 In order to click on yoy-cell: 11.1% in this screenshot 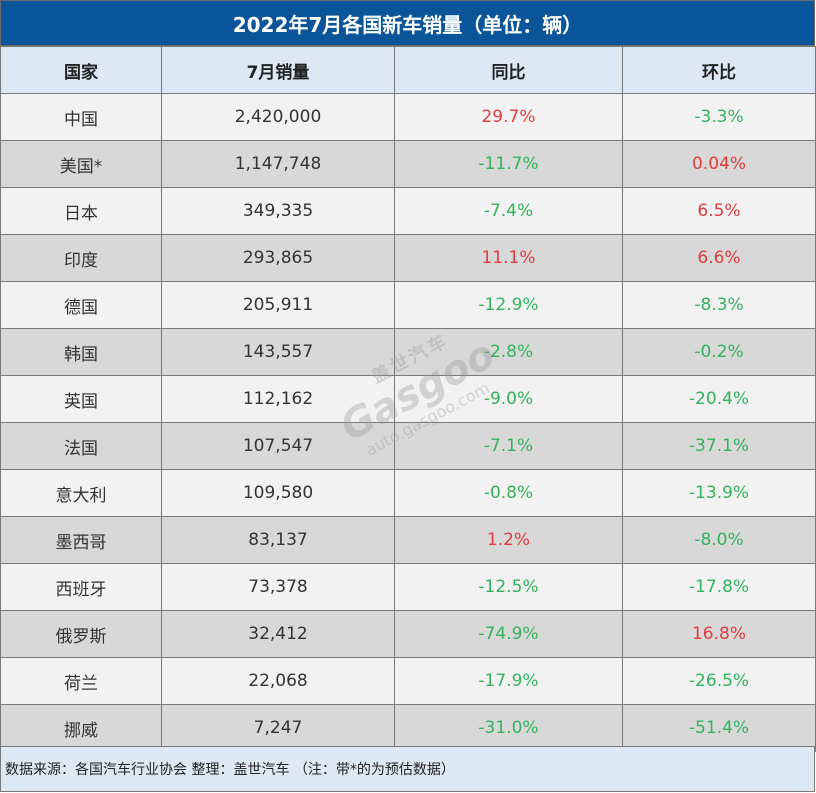, I will do `click(508, 258)`.